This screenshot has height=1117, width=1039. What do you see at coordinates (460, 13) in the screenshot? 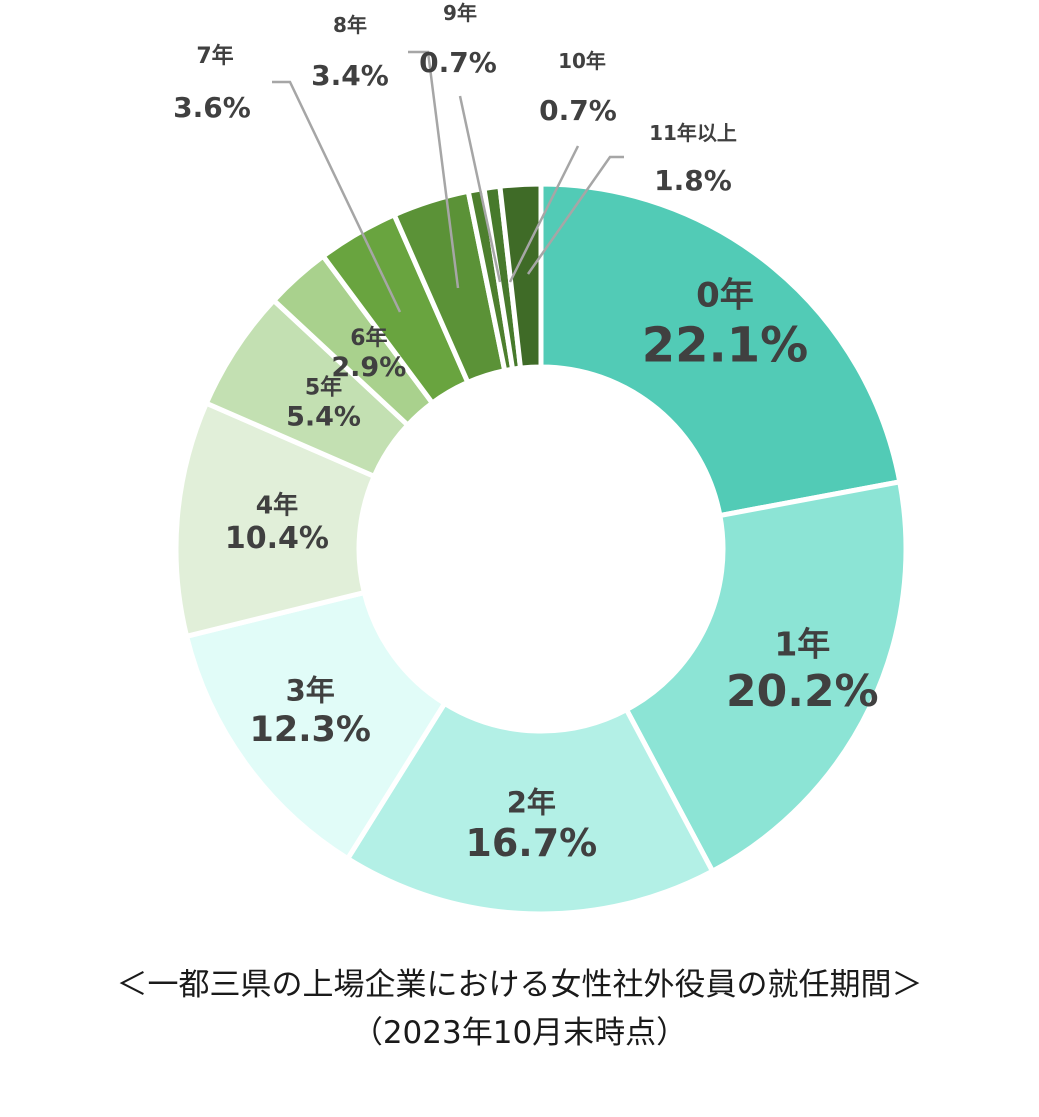
I see `category-label-9: 9年` at bounding box center [460, 13].